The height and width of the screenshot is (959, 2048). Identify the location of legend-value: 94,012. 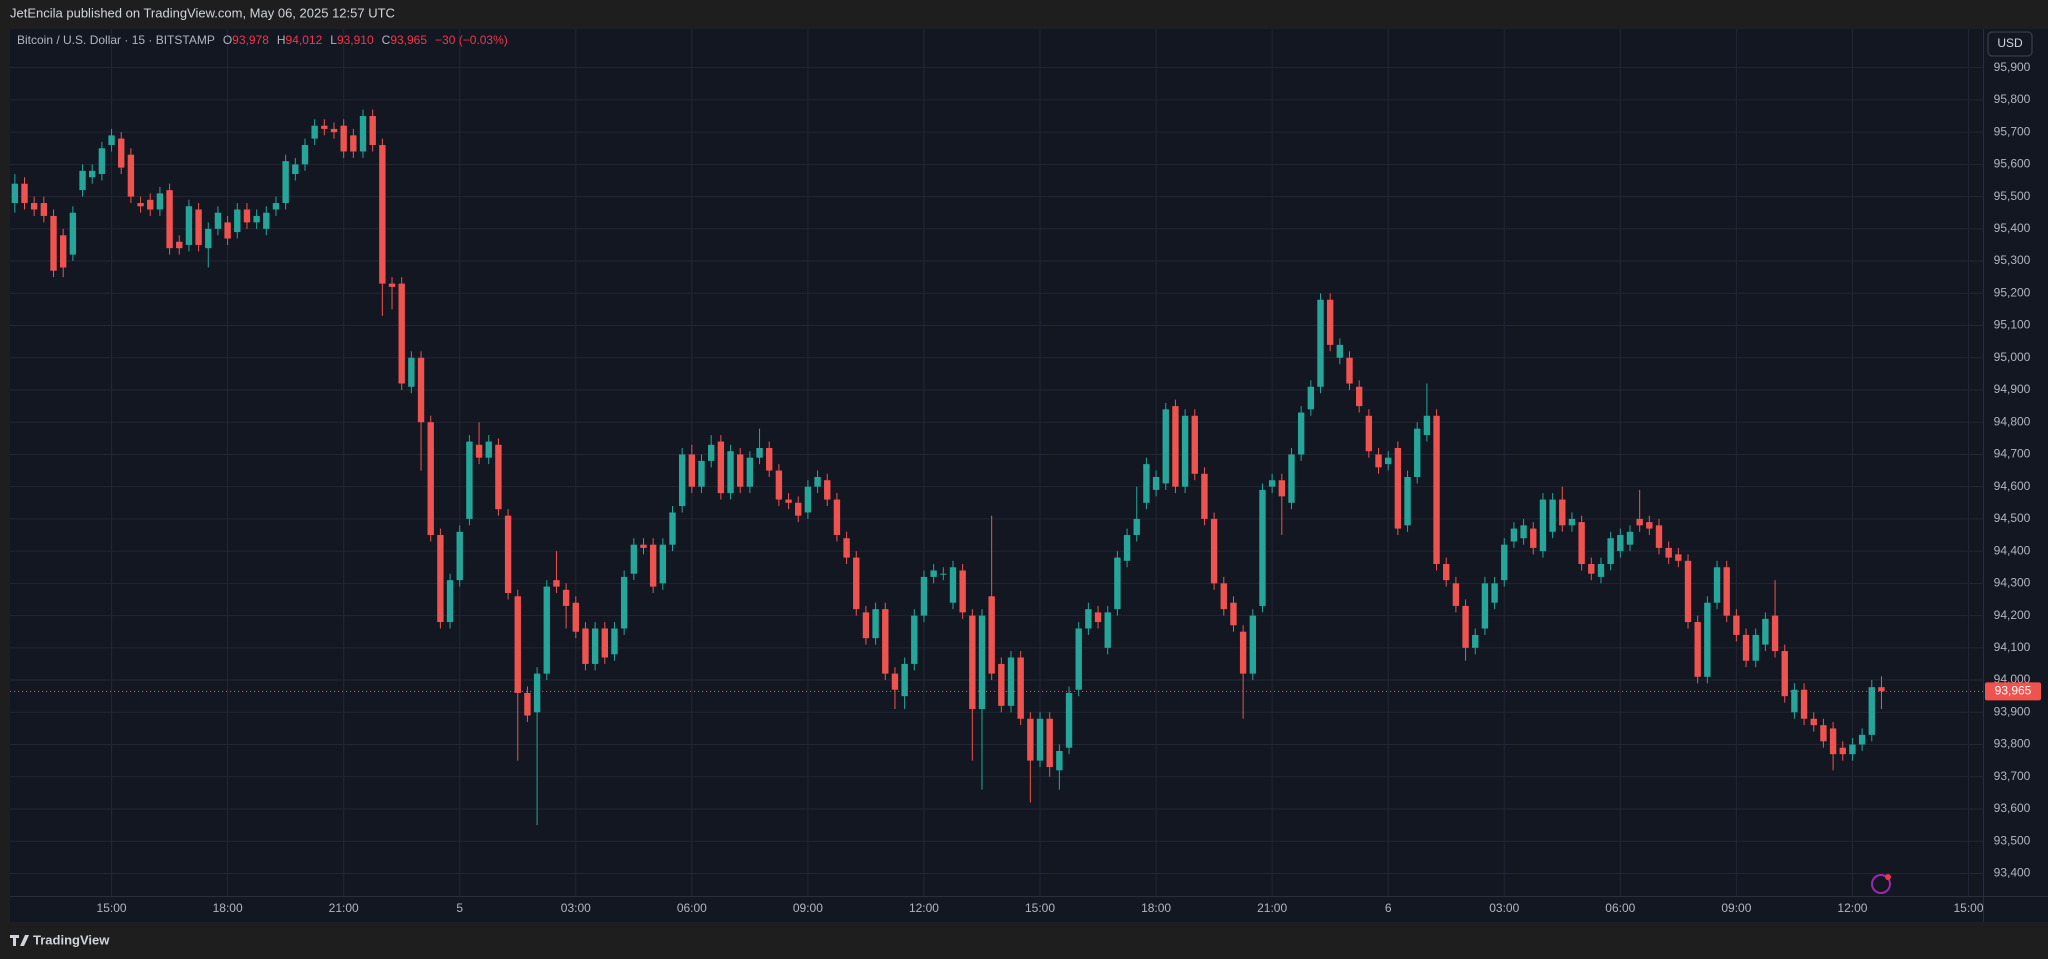
(304, 40).